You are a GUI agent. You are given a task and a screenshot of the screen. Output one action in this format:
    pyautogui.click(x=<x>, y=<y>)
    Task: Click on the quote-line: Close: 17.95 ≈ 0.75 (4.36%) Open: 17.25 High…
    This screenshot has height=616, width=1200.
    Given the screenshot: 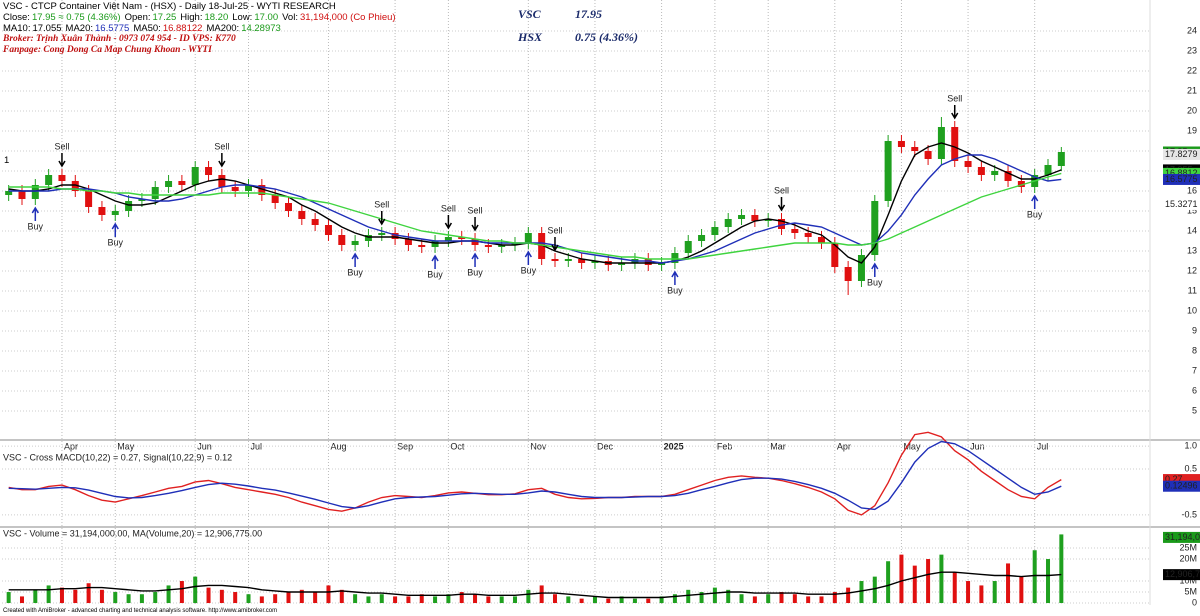 What is the action you would take?
    pyautogui.click(x=201, y=17)
    